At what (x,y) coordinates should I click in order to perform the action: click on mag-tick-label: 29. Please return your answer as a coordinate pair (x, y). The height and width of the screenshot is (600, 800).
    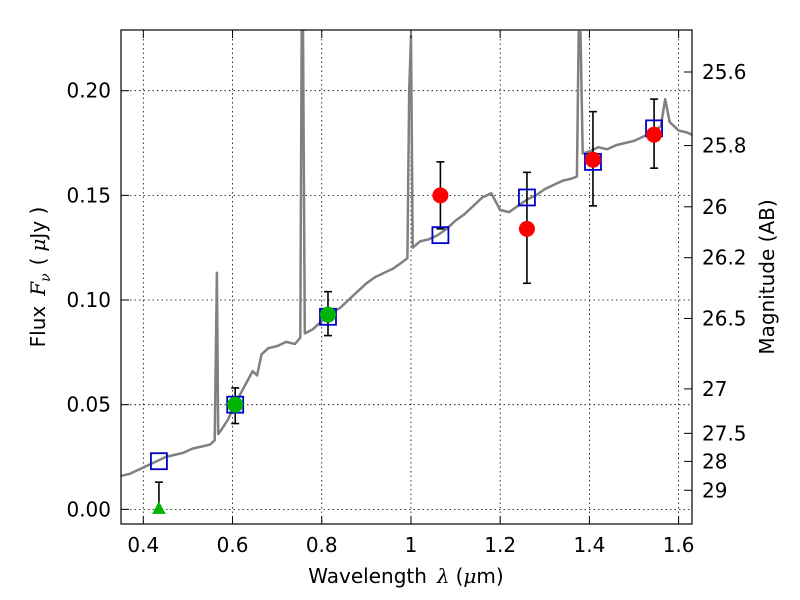
    Looking at the image, I should click on (714, 490).